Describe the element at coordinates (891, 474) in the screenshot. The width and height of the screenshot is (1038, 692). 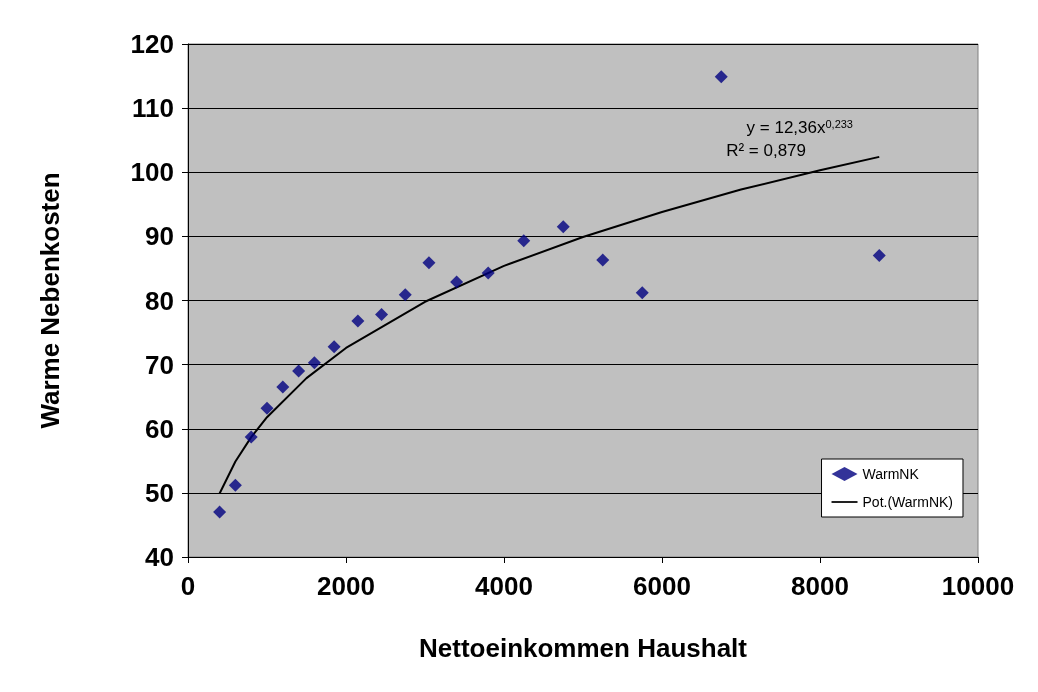
I see `legend-label: WarmNK` at that location.